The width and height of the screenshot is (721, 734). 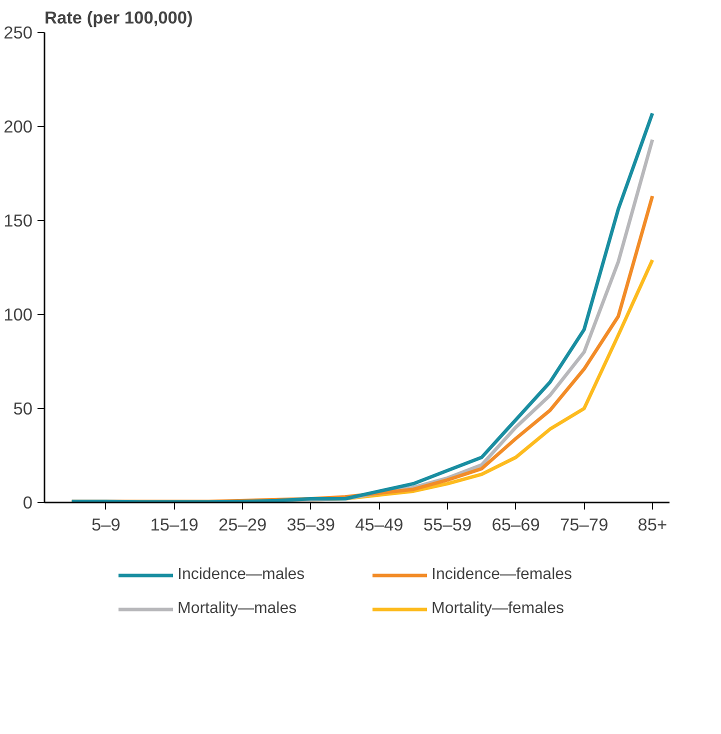 What do you see at coordinates (516, 524) in the screenshot?
I see `x-tick-label: 65–69` at bounding box center [516, 524].